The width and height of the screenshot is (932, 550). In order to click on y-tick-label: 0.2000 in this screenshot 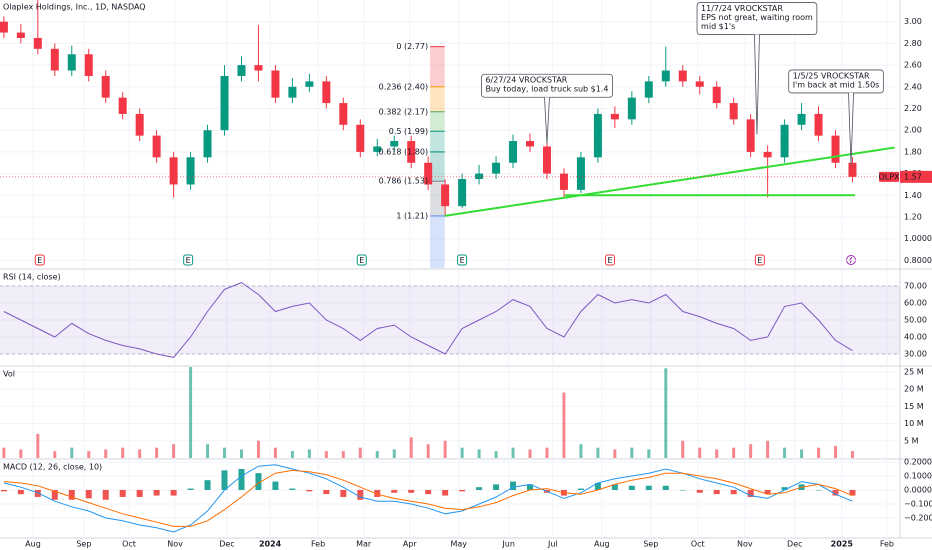, I will do `click(918, 461)`.